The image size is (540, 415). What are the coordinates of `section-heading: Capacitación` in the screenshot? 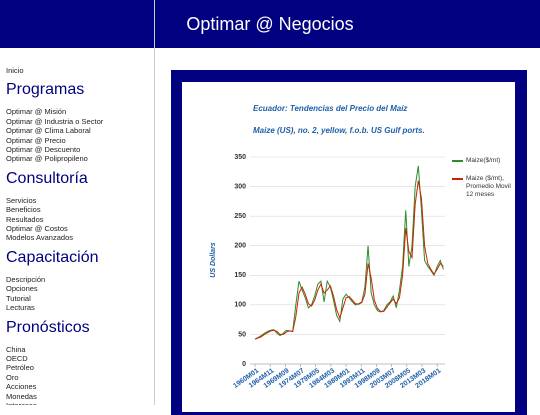 It's located at (52, 257).